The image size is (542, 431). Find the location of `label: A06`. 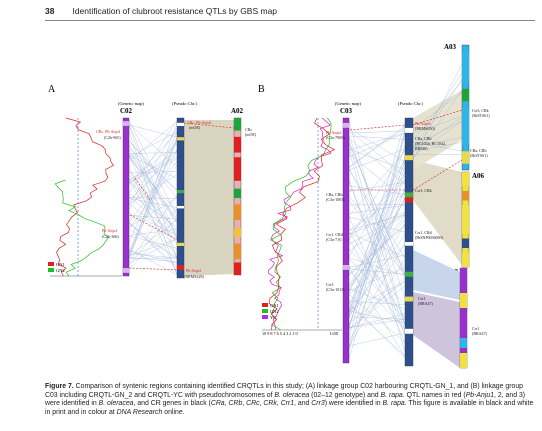

label: A06 is located at coordinates (478, 176).